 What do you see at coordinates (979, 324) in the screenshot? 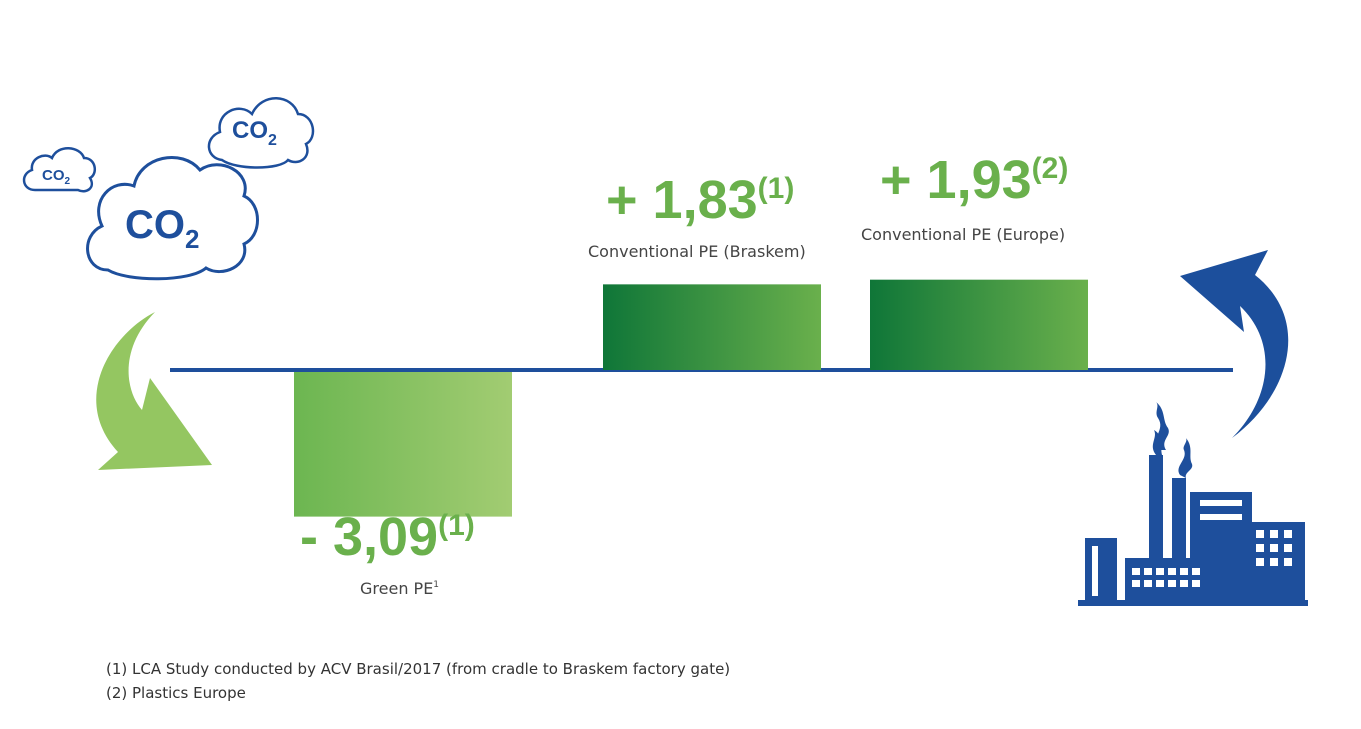
I see `bar-conventional-pe-europe` at bounding box center [979, 324].